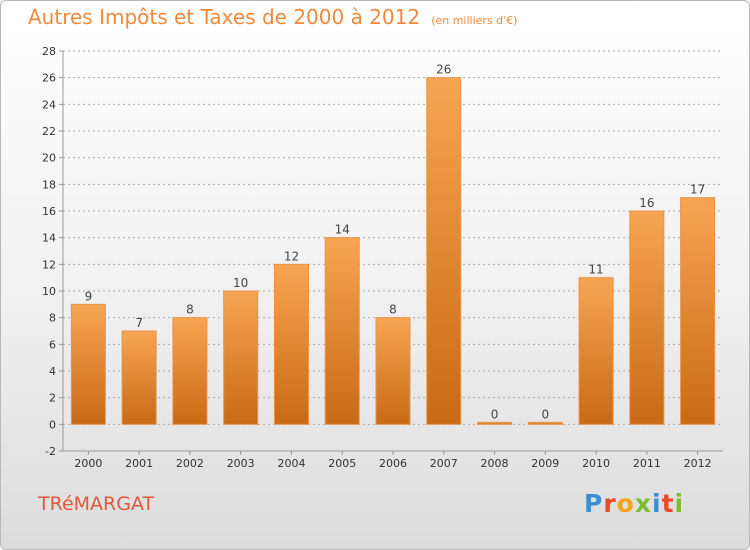  What do you see at coordinates (625, 503) in the screenshot?
I see `logo-letter: o` at bounding box center [625, 503].